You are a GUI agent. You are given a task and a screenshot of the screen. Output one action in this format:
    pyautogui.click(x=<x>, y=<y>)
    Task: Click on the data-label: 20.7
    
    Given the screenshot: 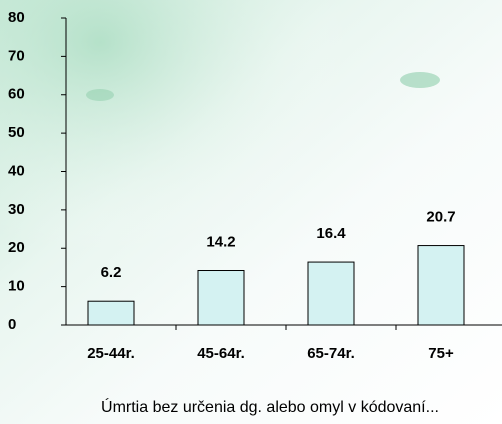 What is the action you would take?
    pyautogui.click(x=440, y=217)
    